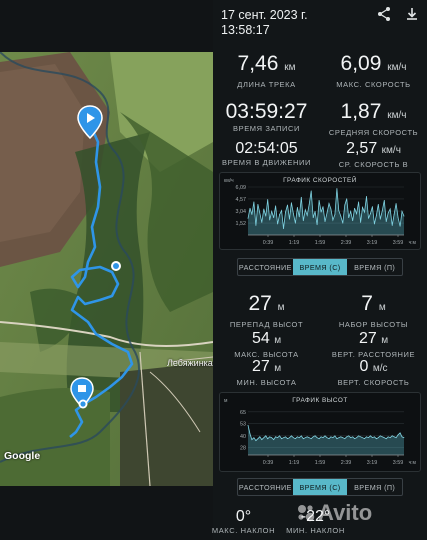 This screenshot has width=427, height=540. I want to click on elevation-diff-label: ПЕРЕПАД ВЫСОТ, so click(266, 324).